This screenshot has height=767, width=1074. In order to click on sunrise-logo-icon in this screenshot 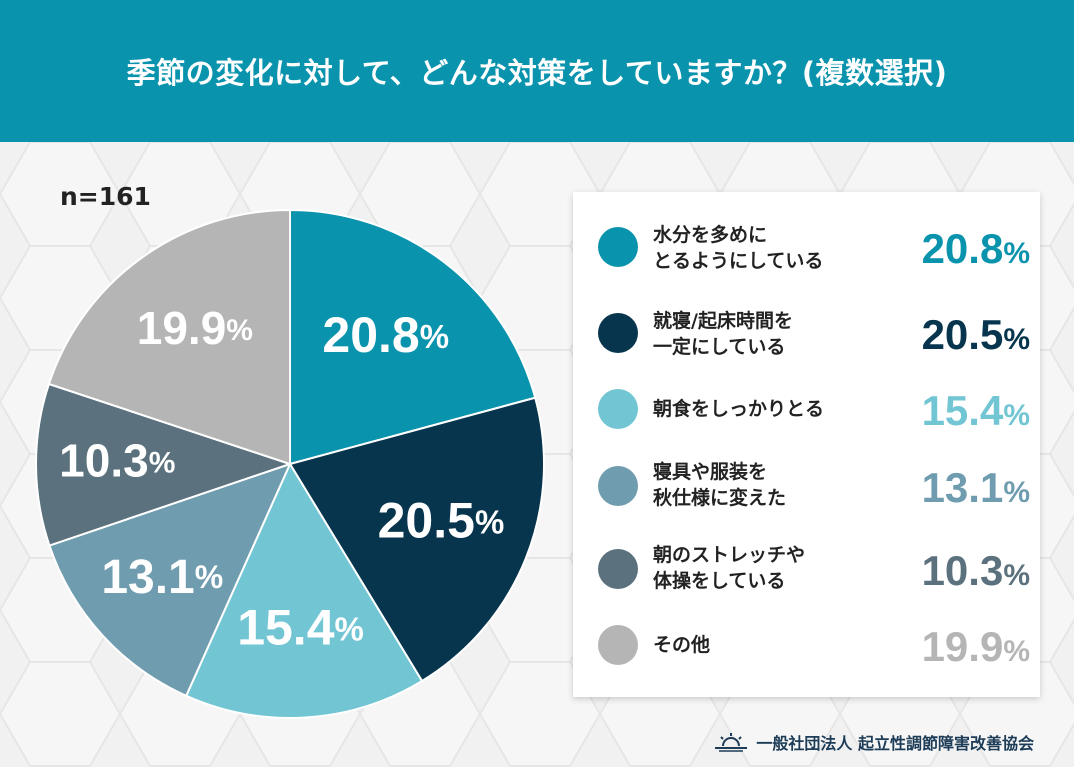, I will do `click(731, 742)`.